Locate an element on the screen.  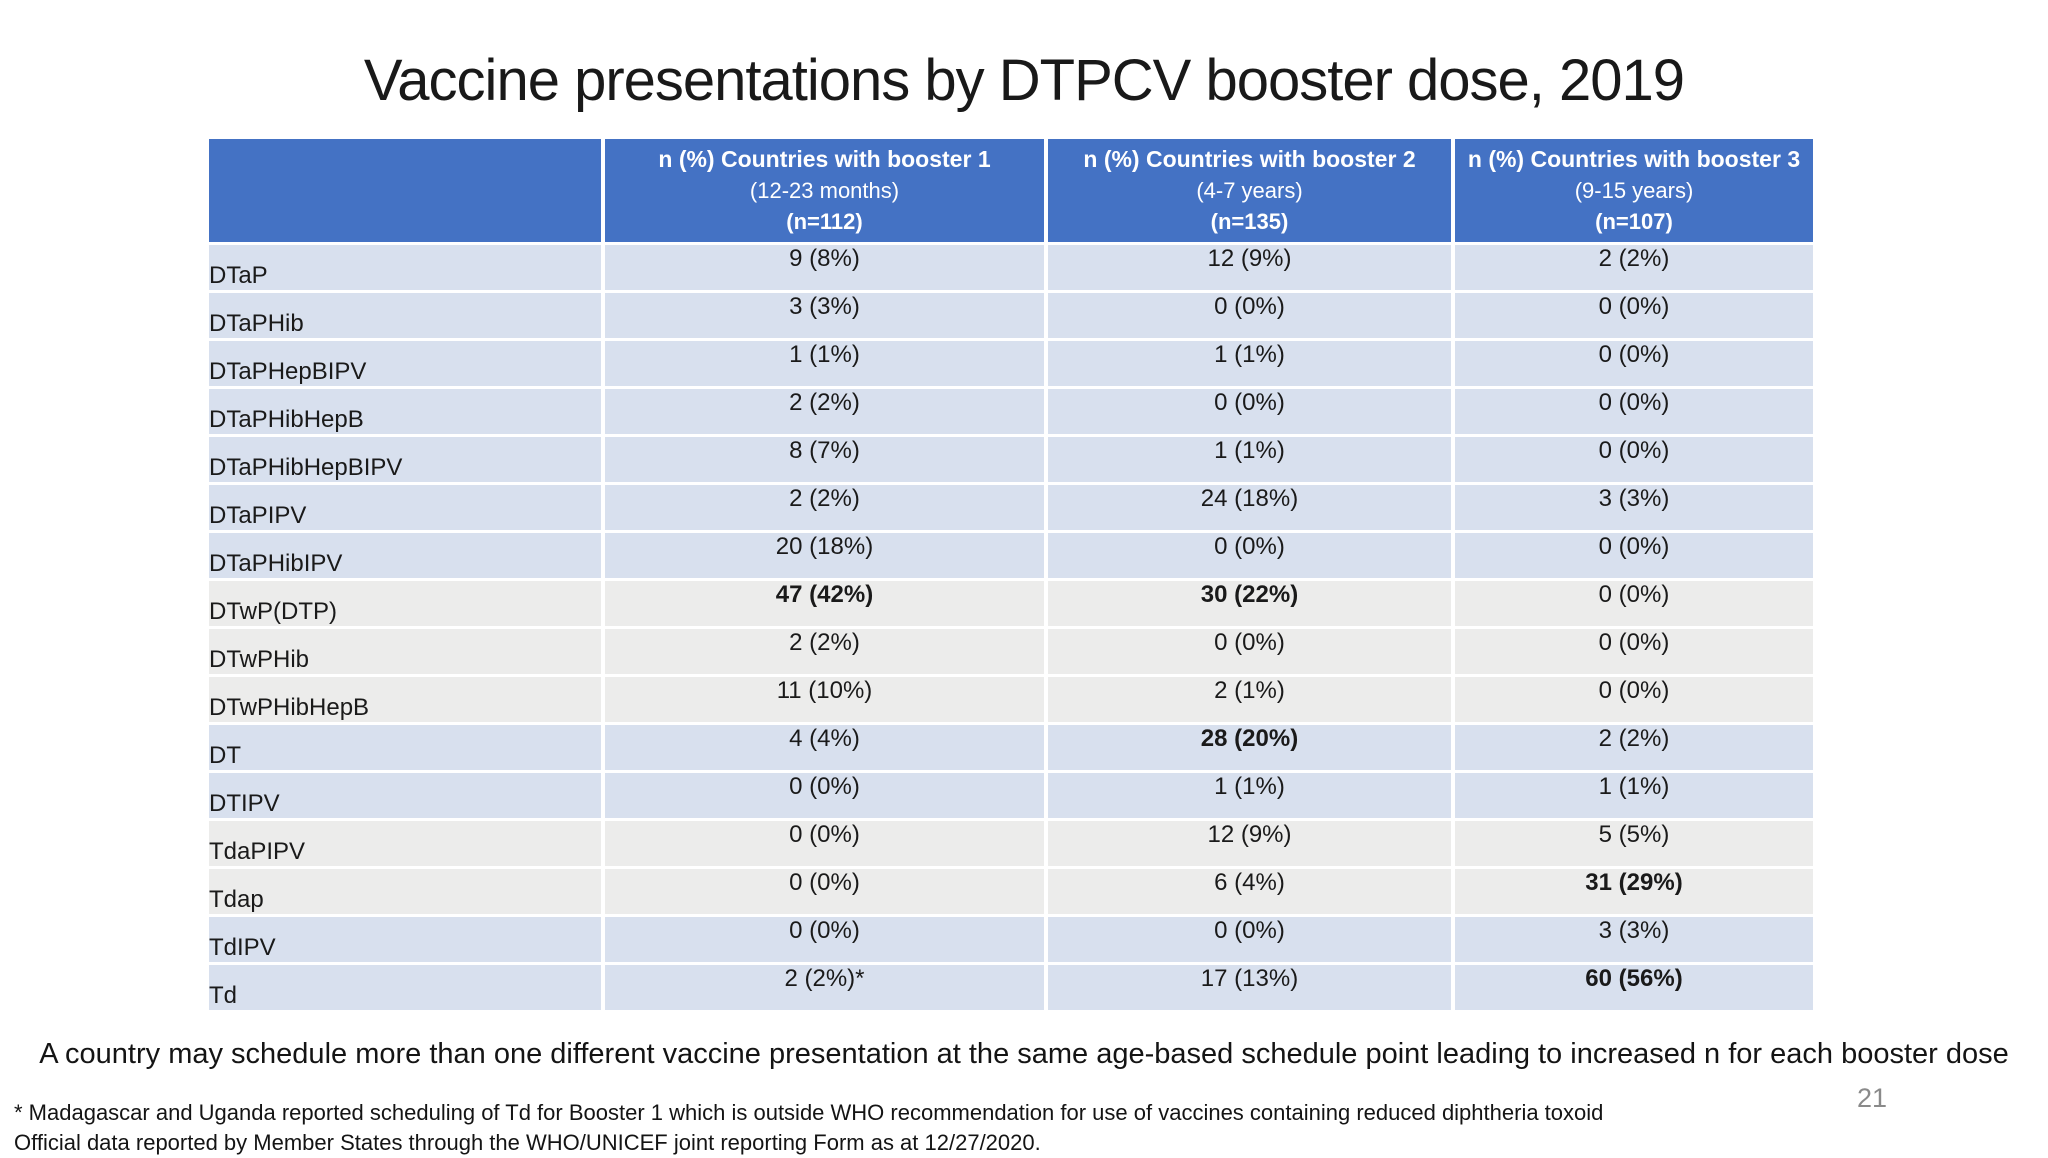
cell-booster2: 24 (18%) is located at coordinates (1250, 507).